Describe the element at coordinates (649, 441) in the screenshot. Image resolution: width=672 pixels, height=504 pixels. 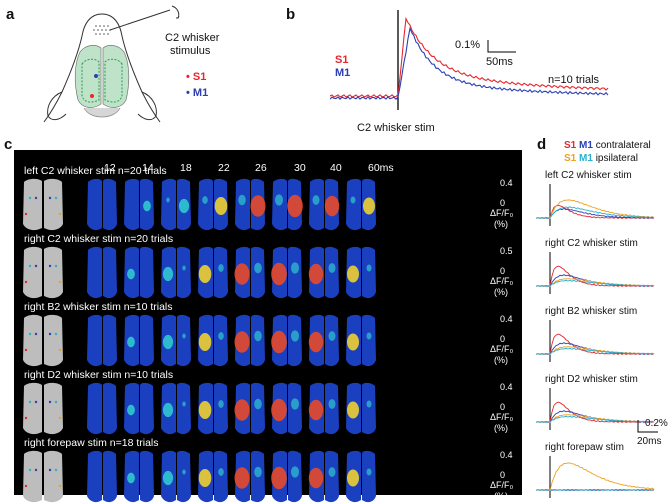
I see `scale-x-d: 20ms` at that location.